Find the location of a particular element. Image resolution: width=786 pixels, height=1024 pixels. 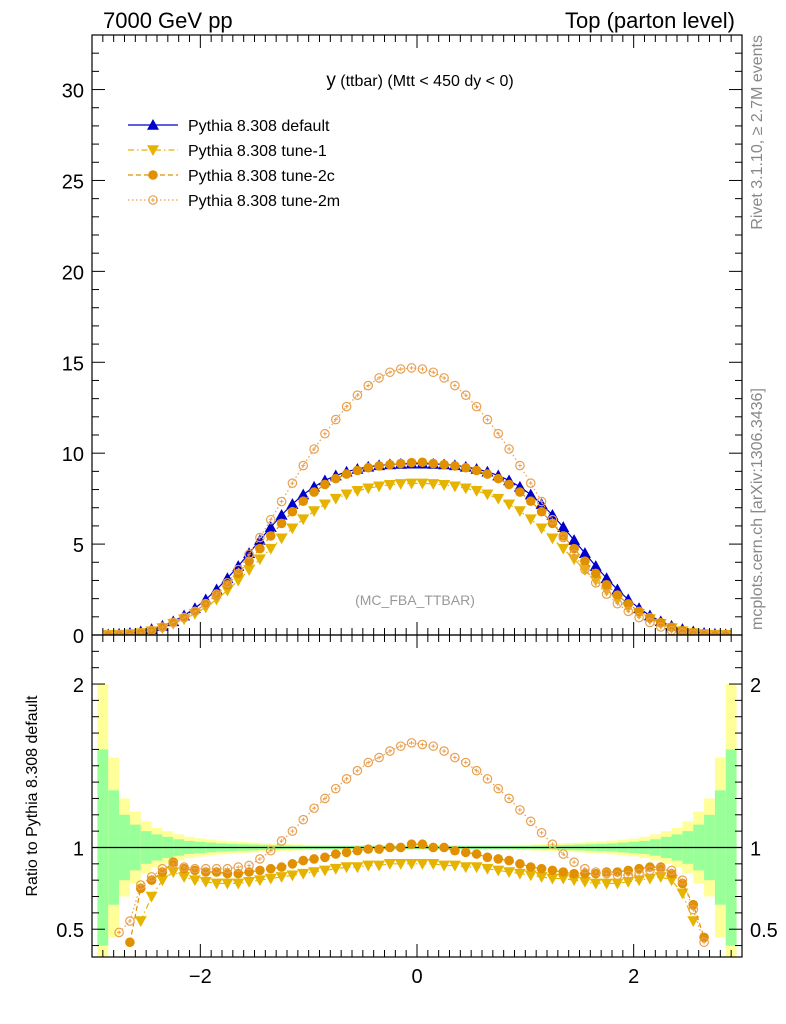

y-tick-label: 30 is located at coordinates (73, 92).